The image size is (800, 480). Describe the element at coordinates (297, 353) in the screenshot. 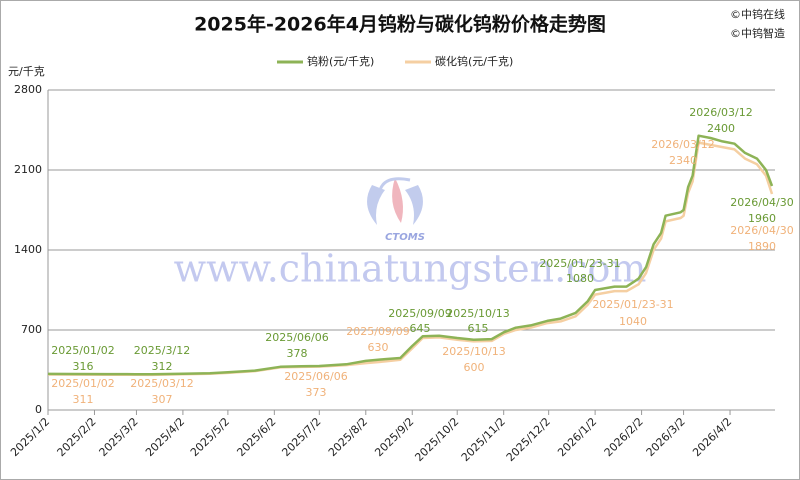

I see `annotation-value: 378` at that location.